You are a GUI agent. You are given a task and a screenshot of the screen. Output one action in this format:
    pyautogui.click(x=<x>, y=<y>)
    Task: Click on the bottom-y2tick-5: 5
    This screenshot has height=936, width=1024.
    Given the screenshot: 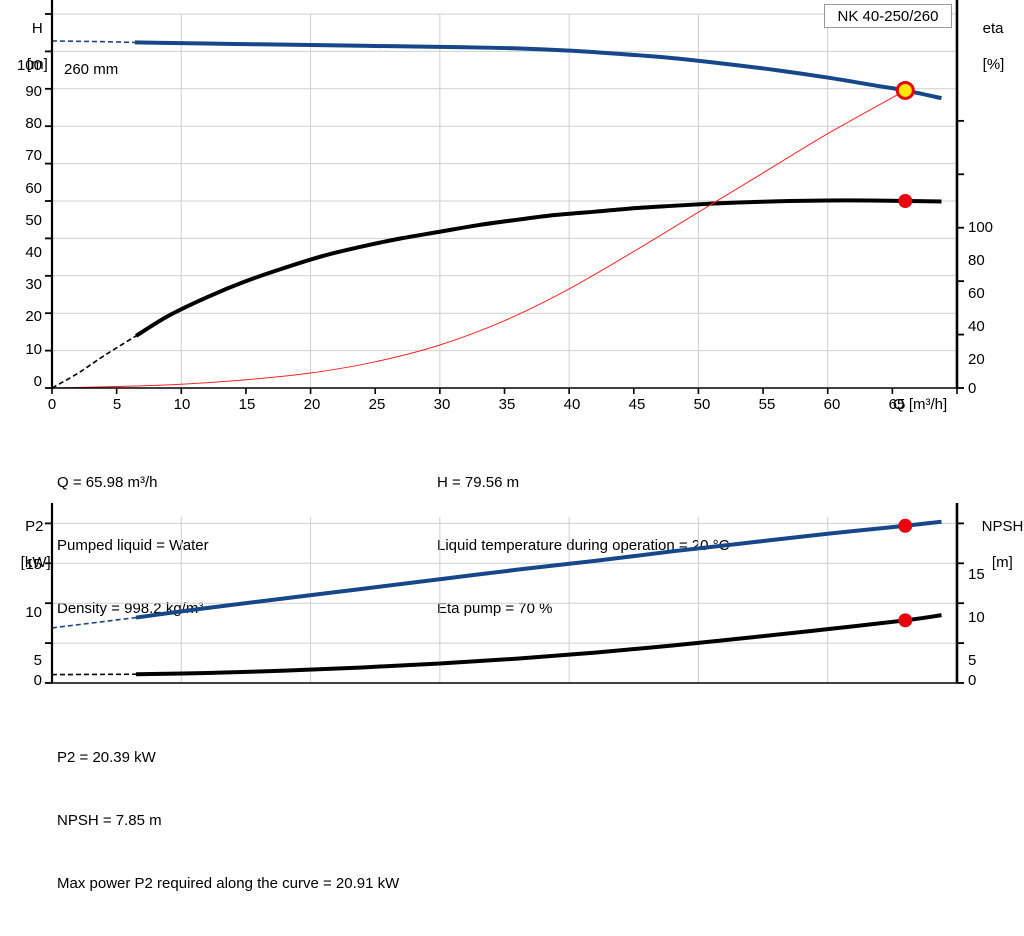 What is the action you would take?
    pyautogui.click(x=972, y=660)
    